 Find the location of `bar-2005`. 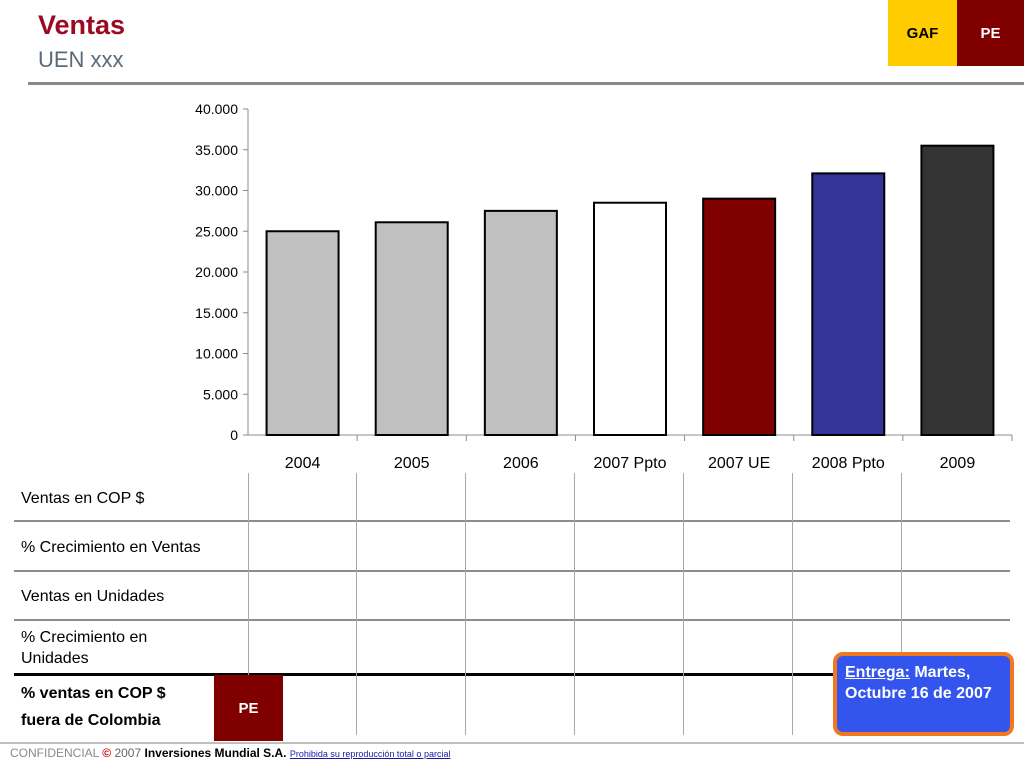

bar-2005 is located at coordinates (411, 328).